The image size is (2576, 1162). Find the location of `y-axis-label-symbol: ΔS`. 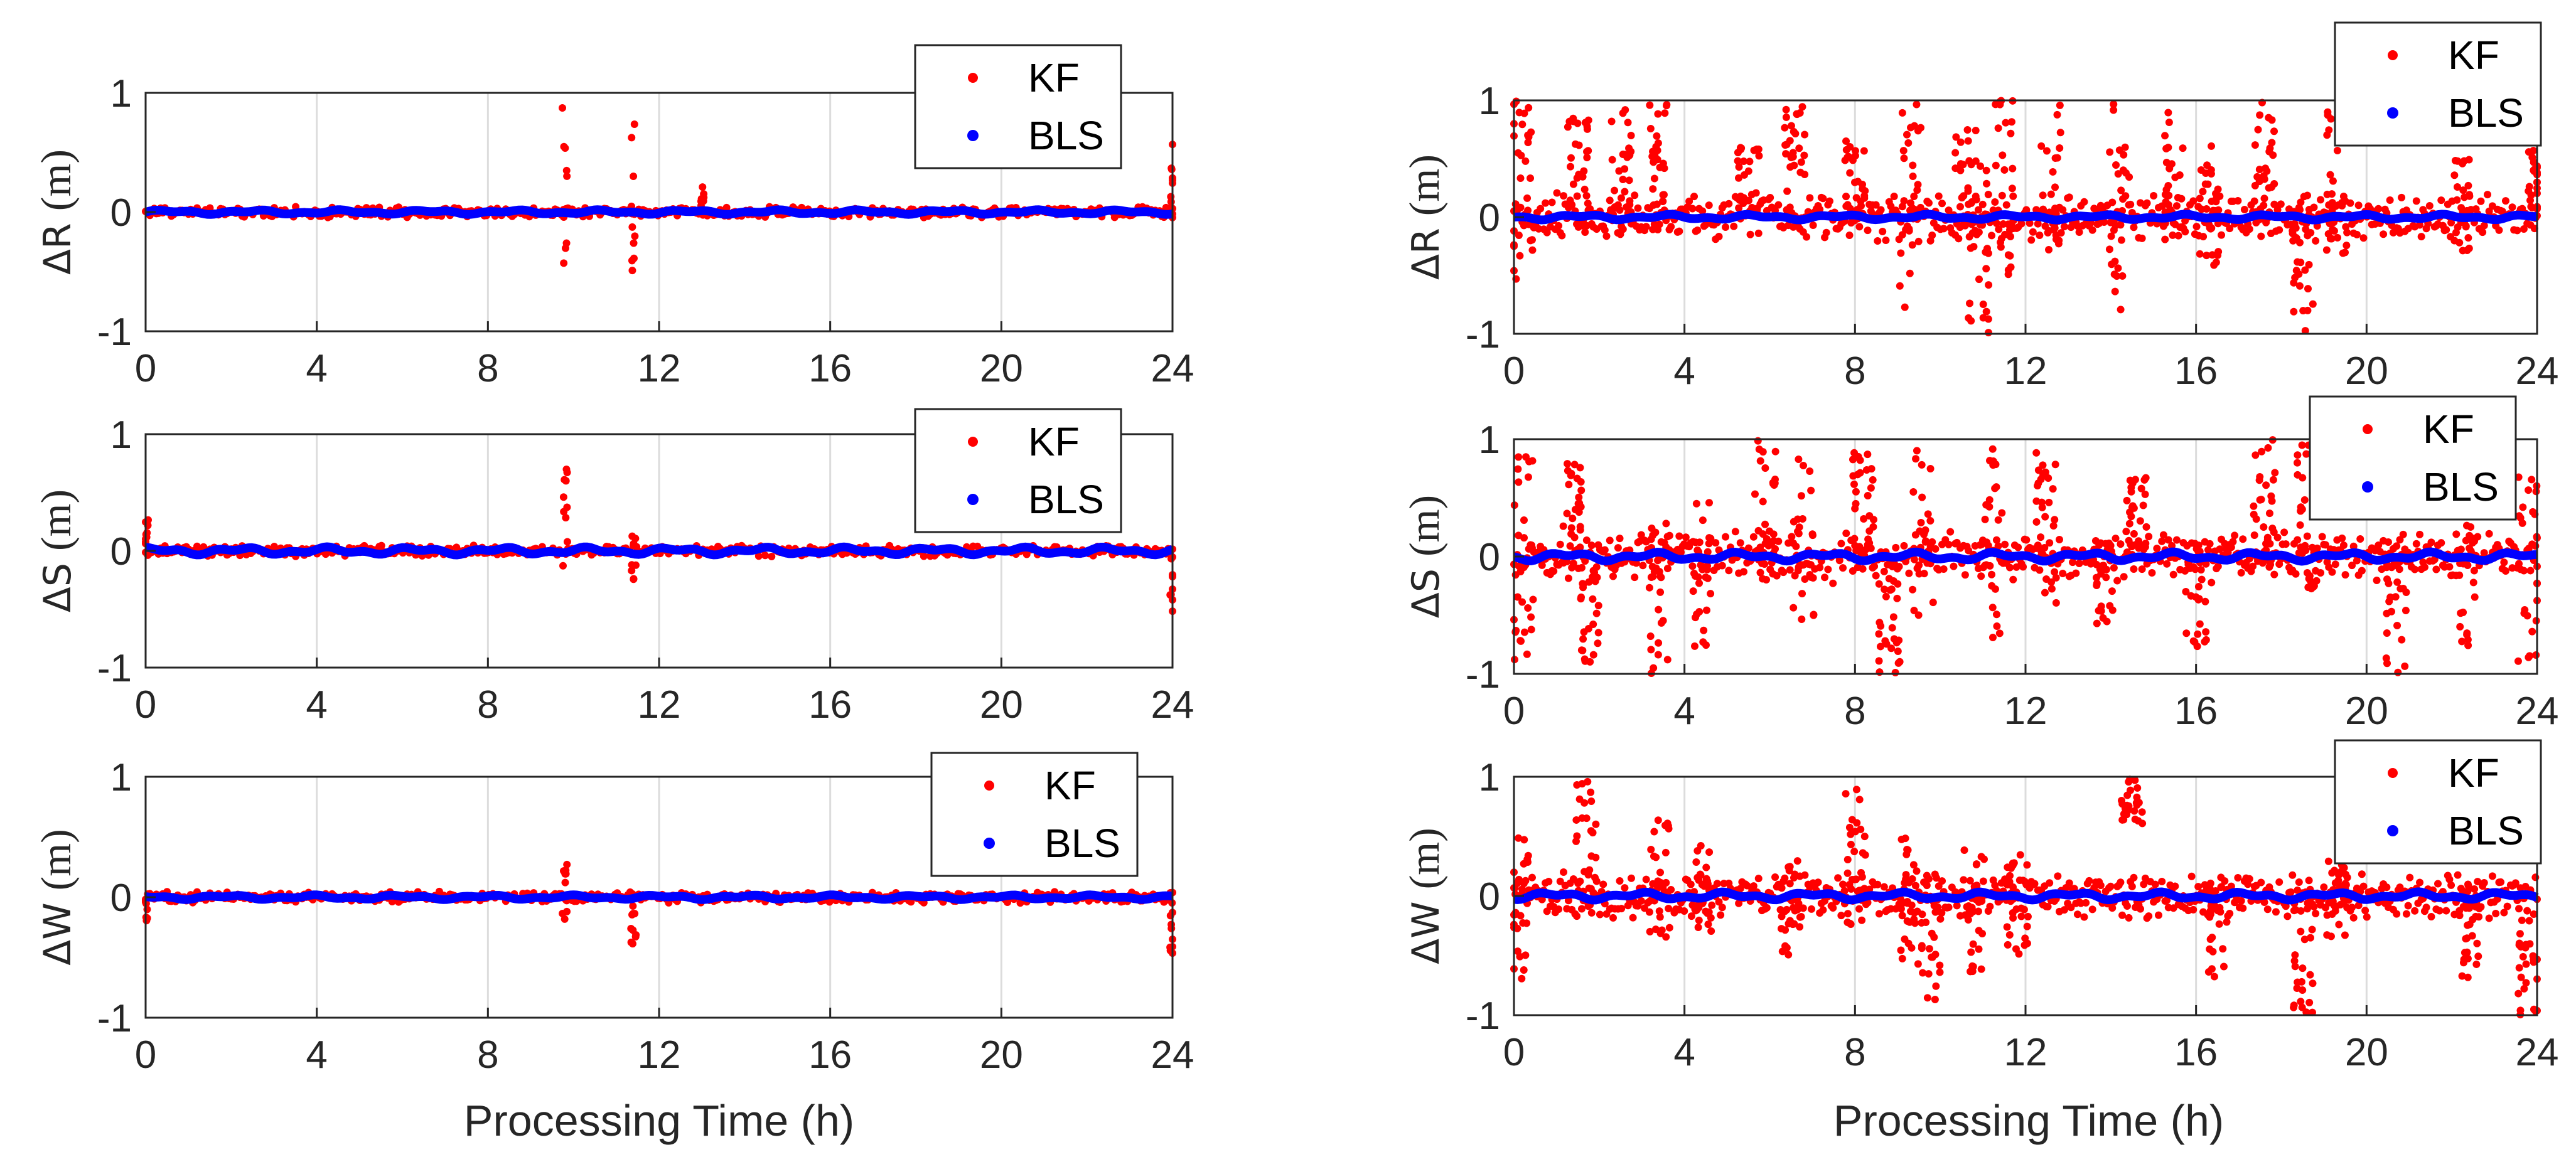

y-axis-label-symbol: ΔS is located at coordinates (1426, 587).